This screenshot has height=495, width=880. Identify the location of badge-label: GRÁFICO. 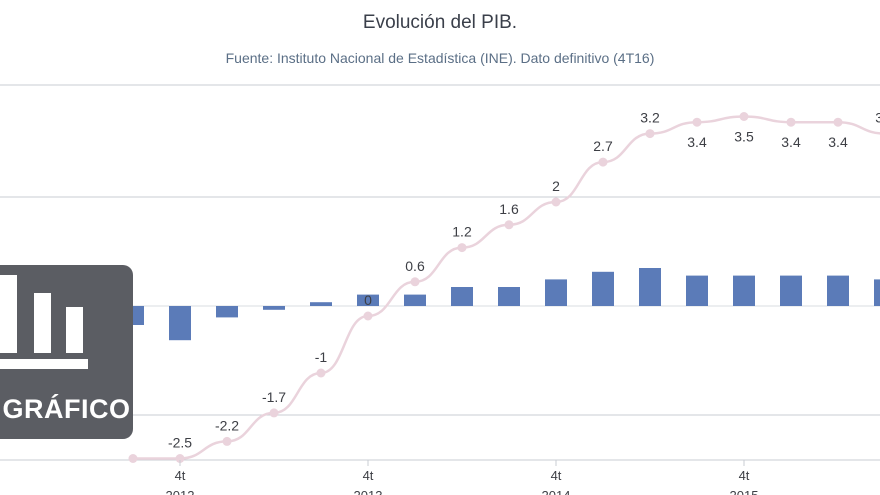
(66, 409).